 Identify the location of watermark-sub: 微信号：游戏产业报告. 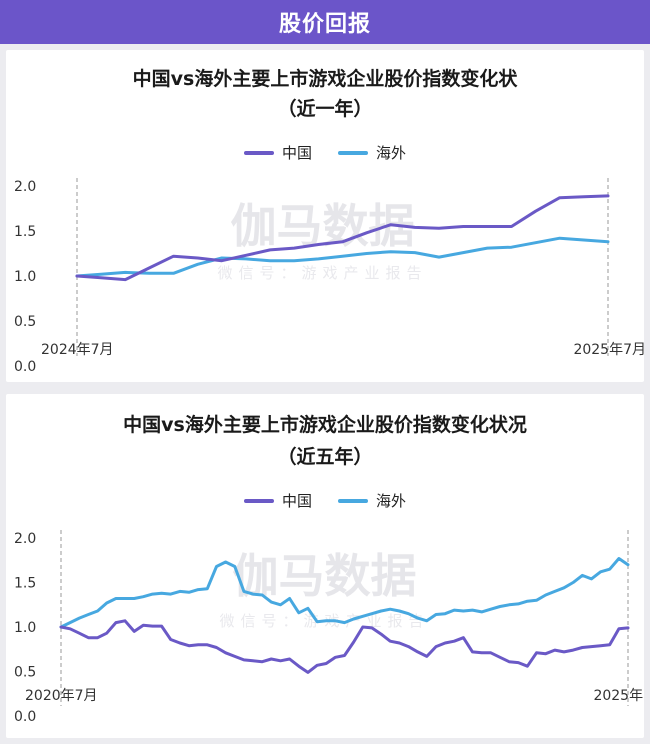
(322, 273).